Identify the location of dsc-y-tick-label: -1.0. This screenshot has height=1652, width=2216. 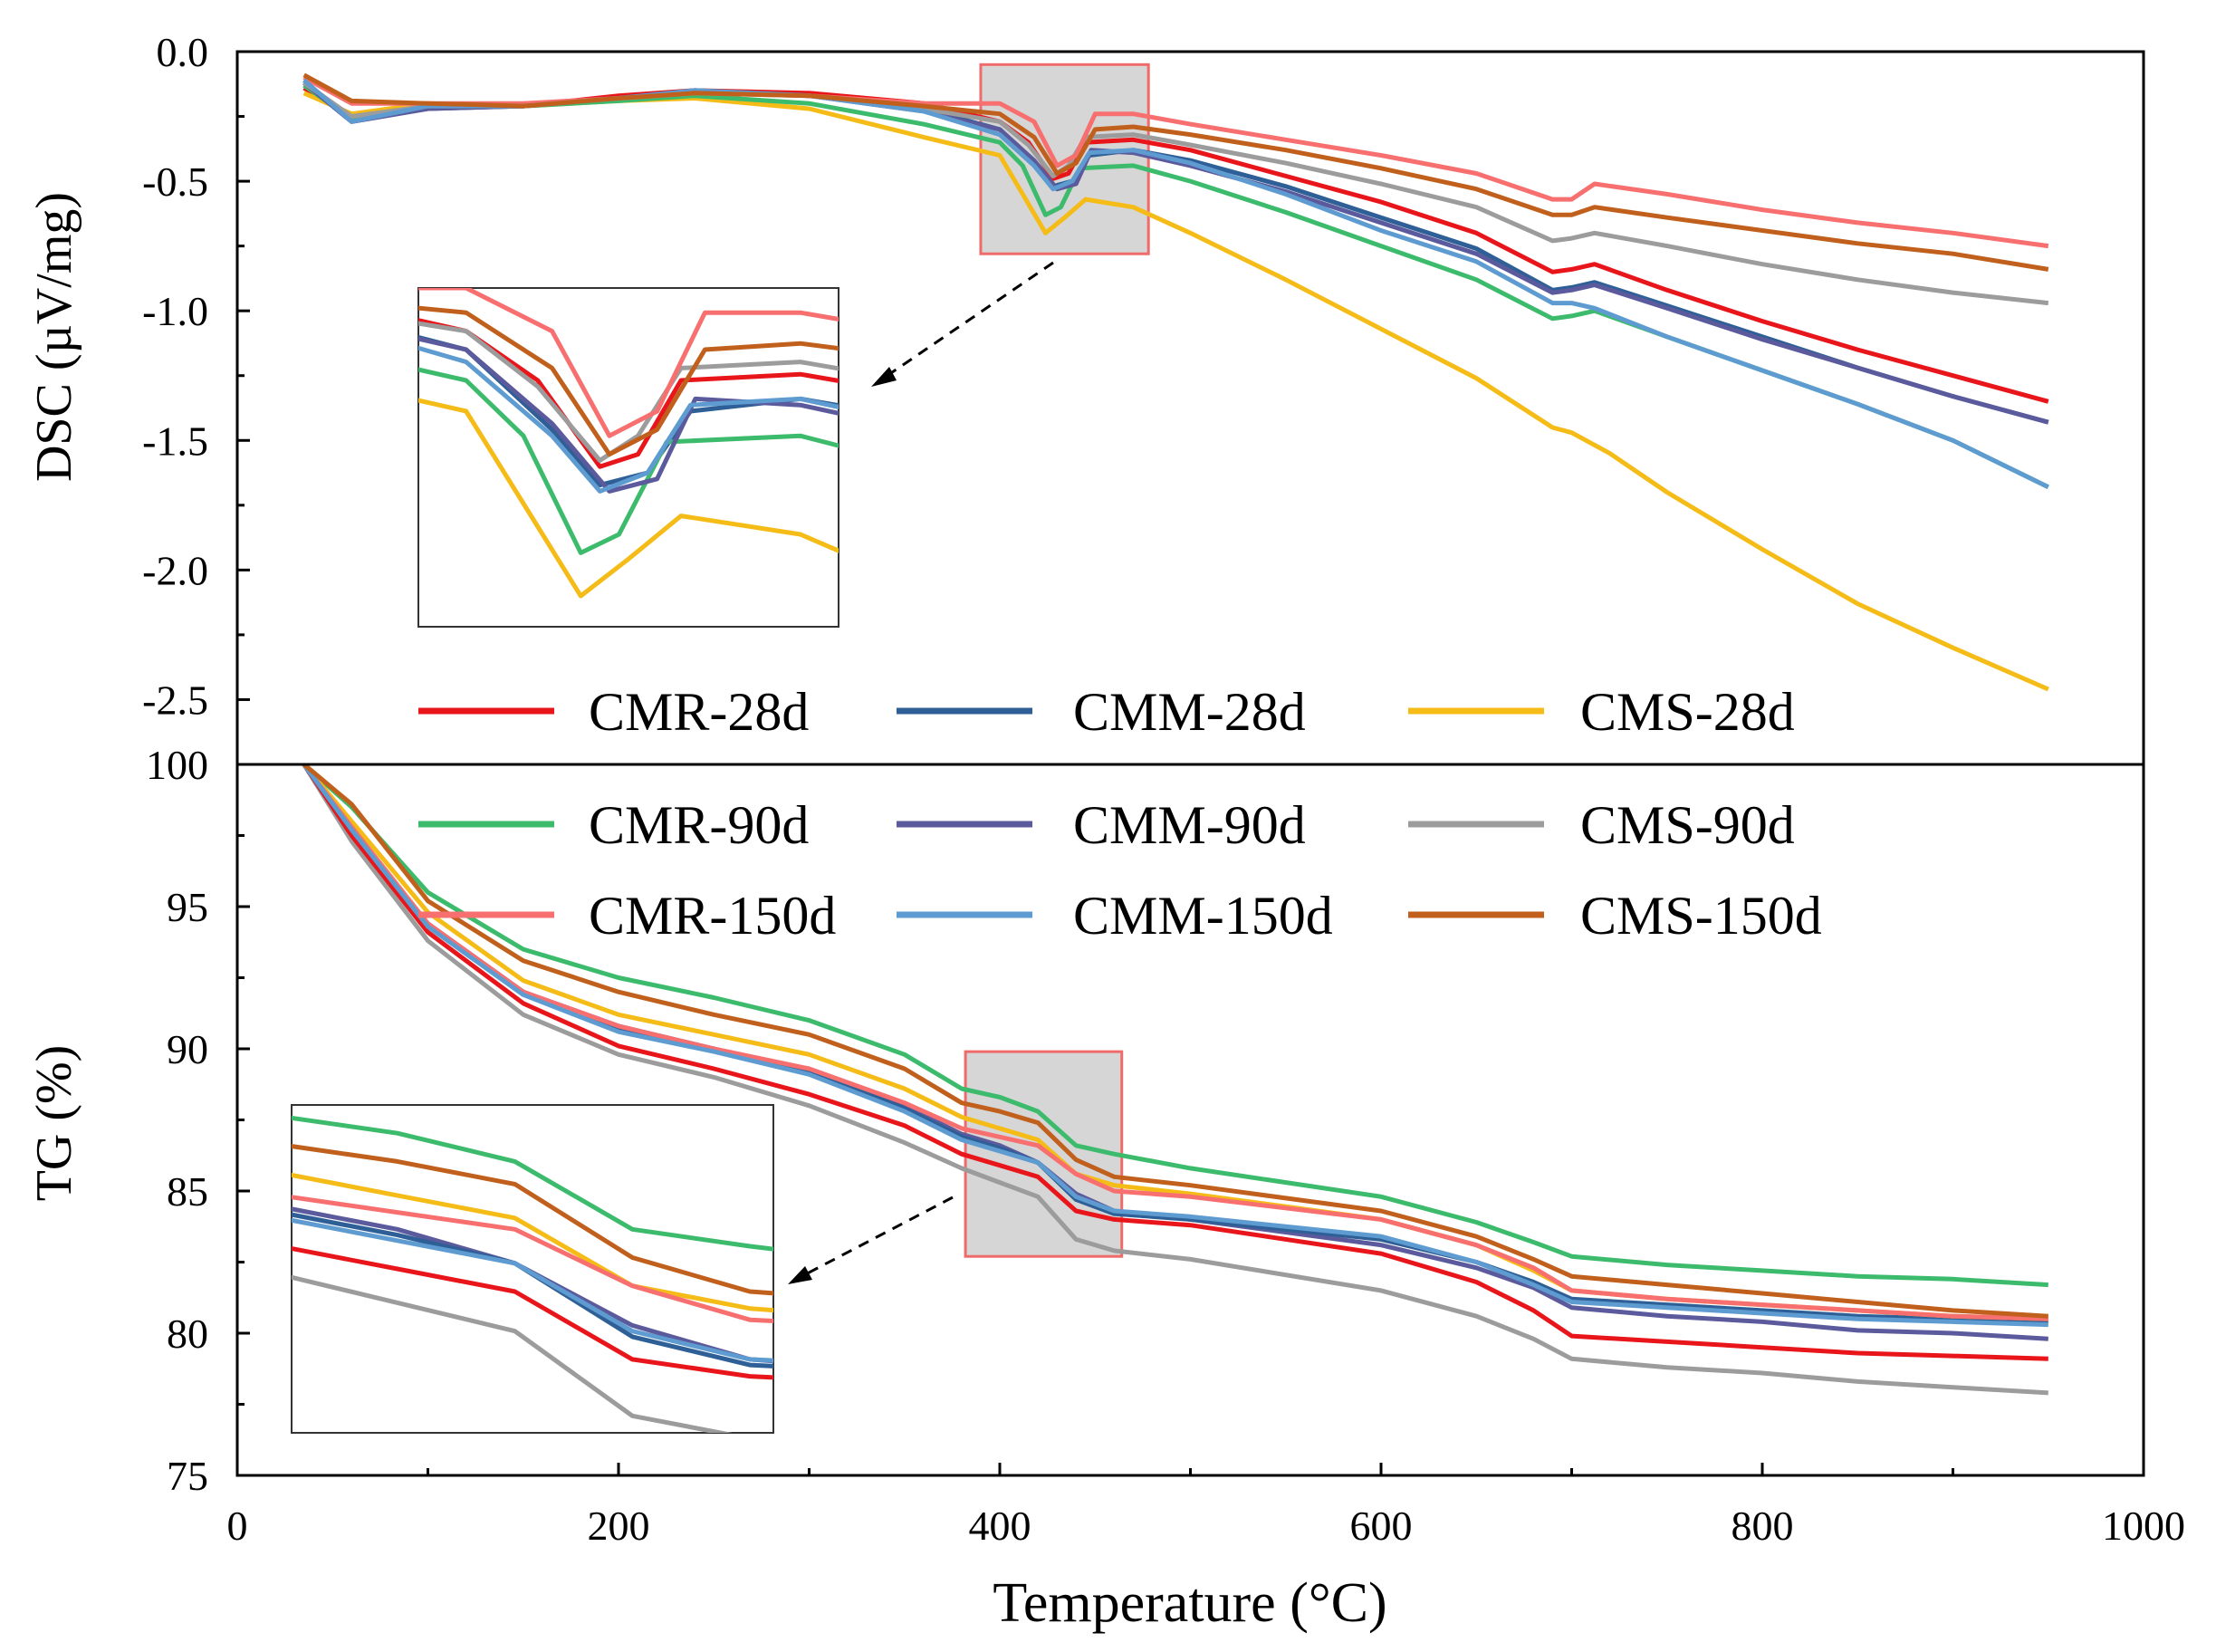
(175, 311).